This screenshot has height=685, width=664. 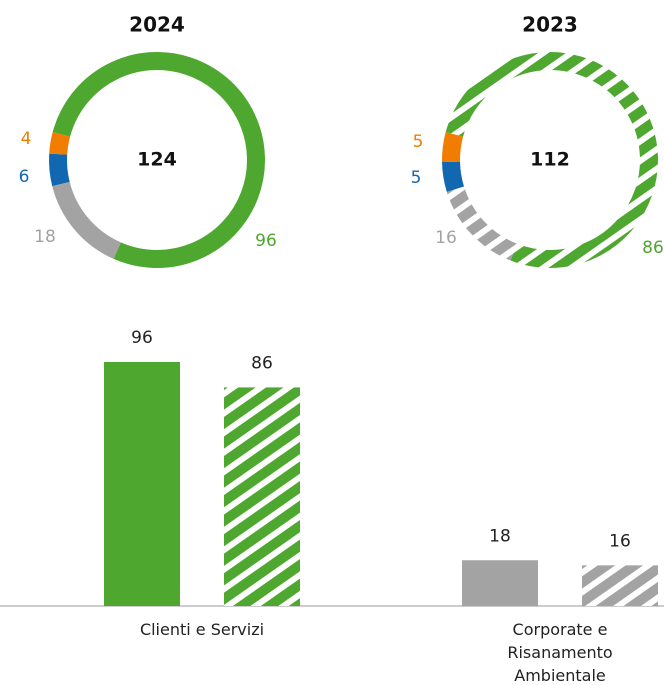 I want to click on donut-label: 16, so click(x=446, y=238).